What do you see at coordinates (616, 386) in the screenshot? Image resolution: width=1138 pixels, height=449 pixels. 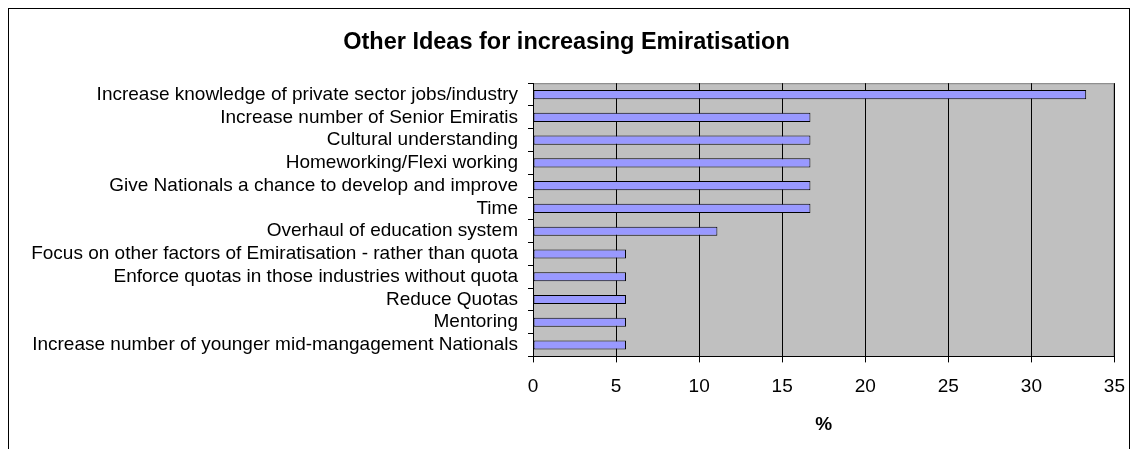 I see `x-tick-label: 5` at bounding box center [616, 386].